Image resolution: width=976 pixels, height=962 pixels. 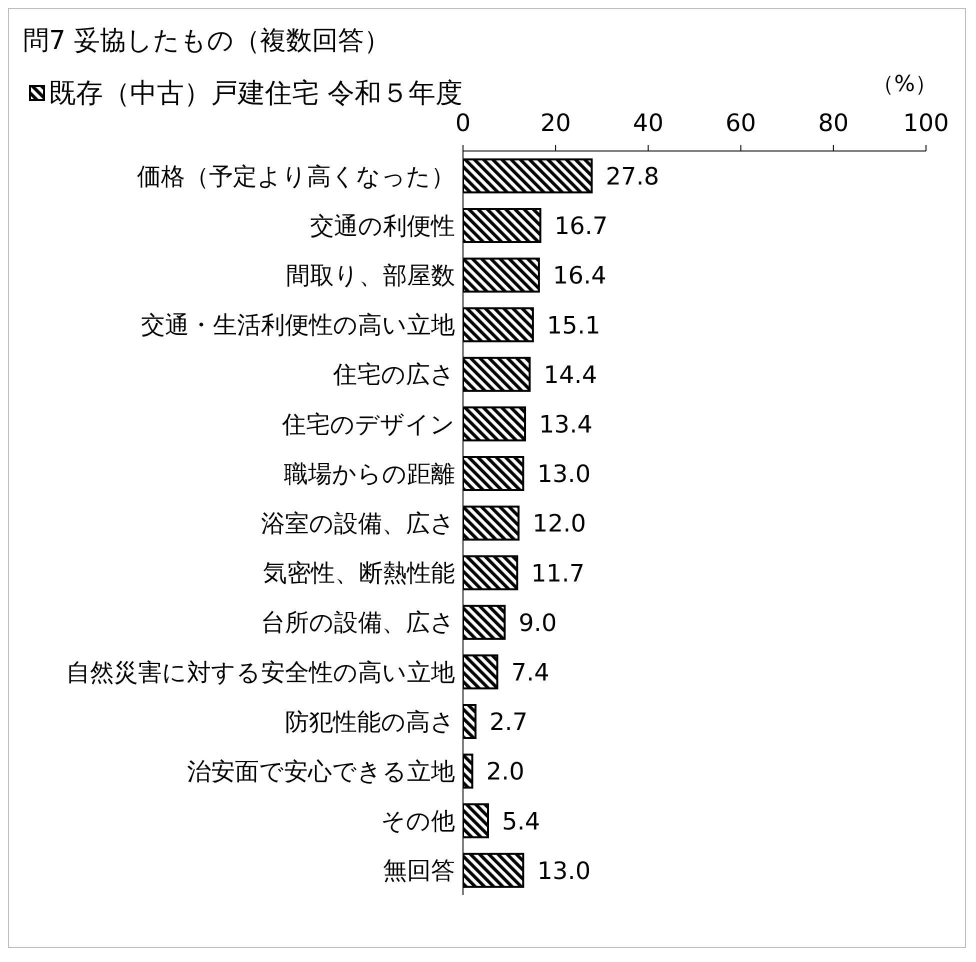 I want to click on data-label: 11.7, so click(x=558, y=573).